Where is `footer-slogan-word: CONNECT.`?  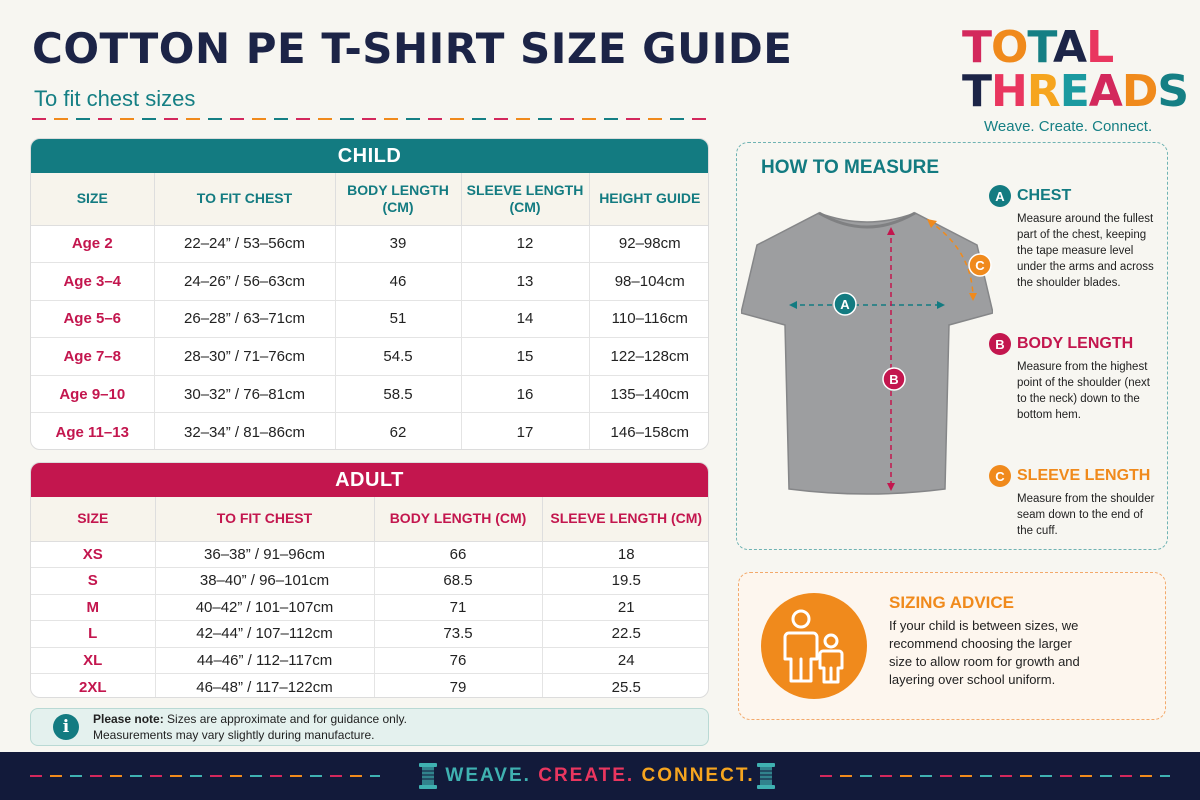
footer-slogan-word: CONNECT. is located at coordinates (698, 775).